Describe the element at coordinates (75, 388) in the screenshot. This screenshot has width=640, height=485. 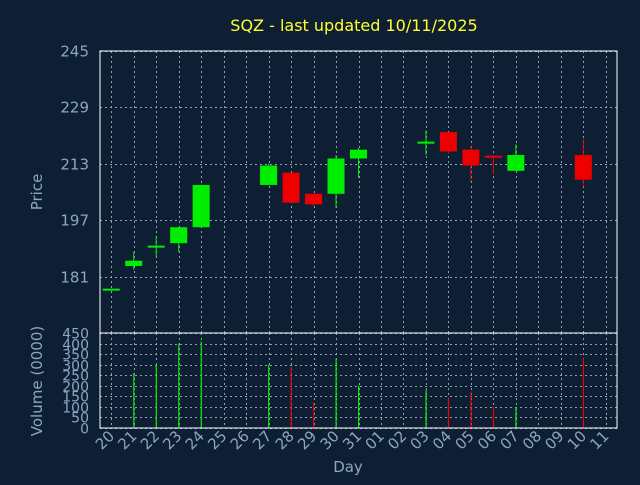
I see `volume-tick-label: 200` at that location.